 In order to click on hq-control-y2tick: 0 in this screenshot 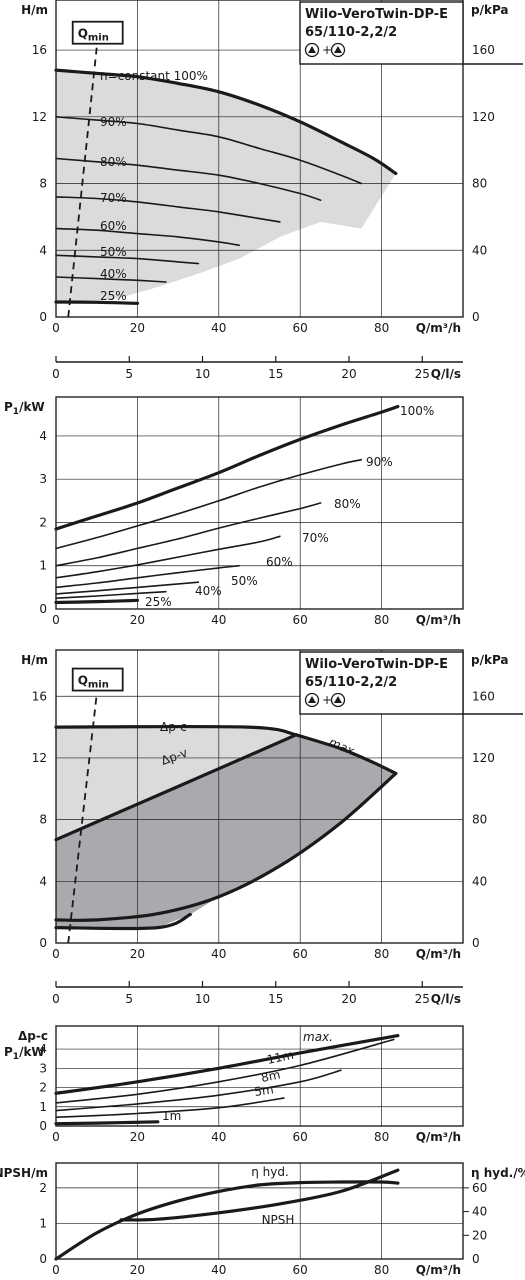, I will do `click(476, 943)`.